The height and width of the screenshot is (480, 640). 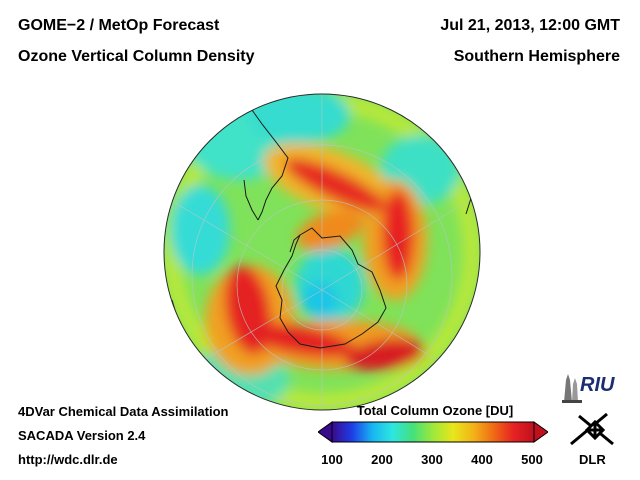 What do you see at coordinates (482, 459) in the screenshot?
I see `colorbar-tick-400: 400` at bounding box center [482, 459].